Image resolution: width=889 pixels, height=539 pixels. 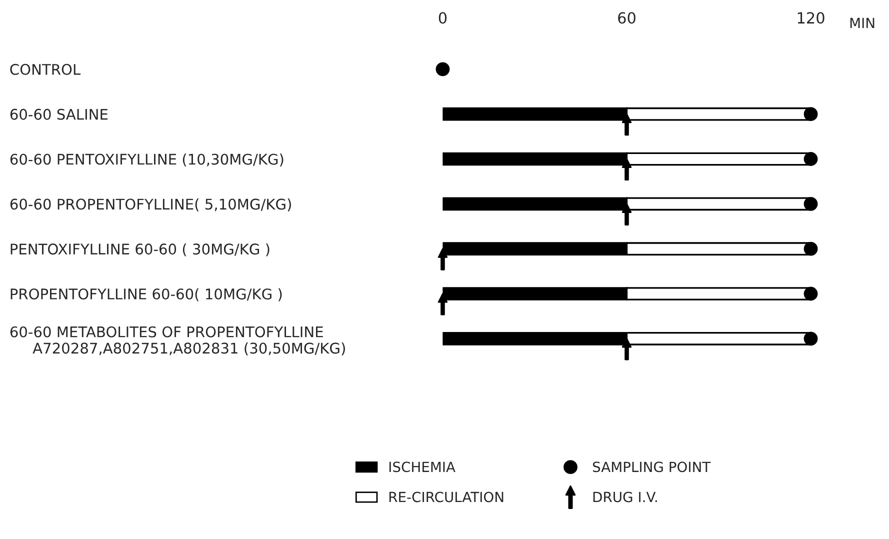 What do you see at coordinates (146, 295) in the screenshot?
I see `y-tick-label: PROPENTOFYLLINE 60-60( 10MG/KG )` at bounding box center [146, 295].